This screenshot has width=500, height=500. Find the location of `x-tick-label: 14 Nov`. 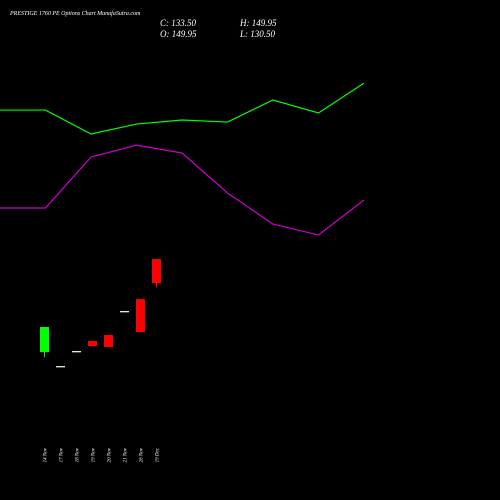

x-tick-label: 14 Nov is located at coordinates (46, 454).